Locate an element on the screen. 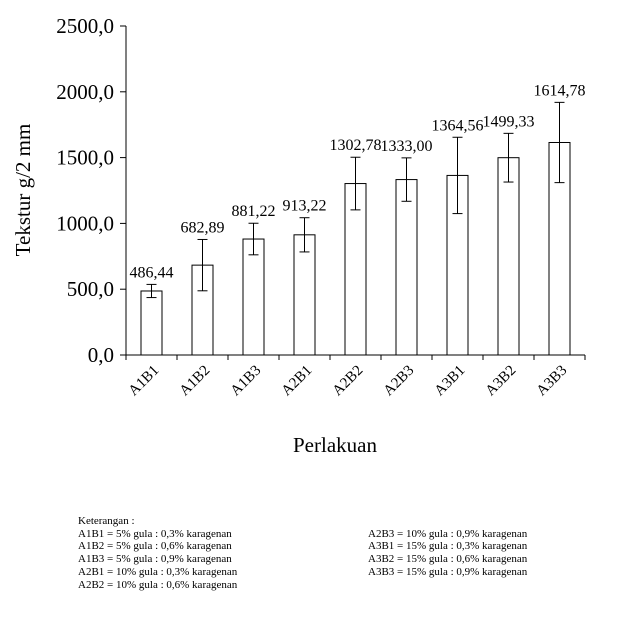 The height and width of the screenshot is (619, 619). y-tick-label: 0,0 is located at coordinates (101, 355).